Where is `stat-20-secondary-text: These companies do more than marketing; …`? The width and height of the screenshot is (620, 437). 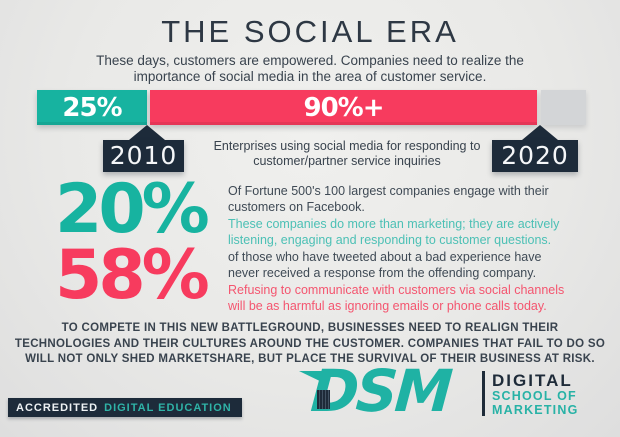
stat-20-secondary-text: These companies do more than marketing; … is located at coordinates (394, 231).